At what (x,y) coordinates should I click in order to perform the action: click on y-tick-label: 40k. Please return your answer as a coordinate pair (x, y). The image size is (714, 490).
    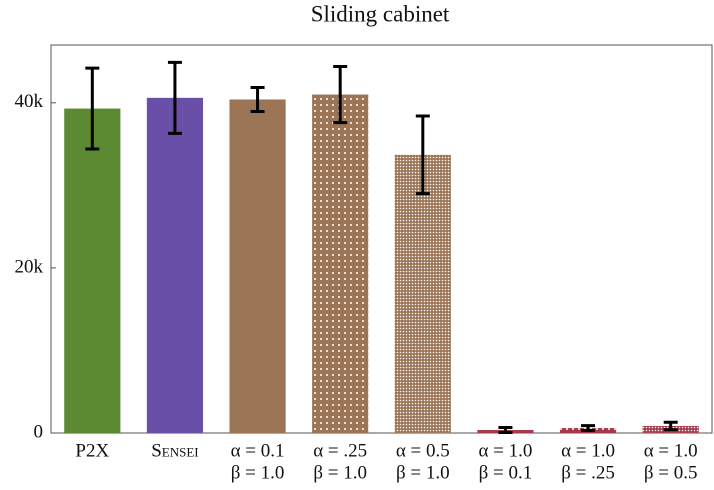
    Looking at the image, I should click on (29, 101).